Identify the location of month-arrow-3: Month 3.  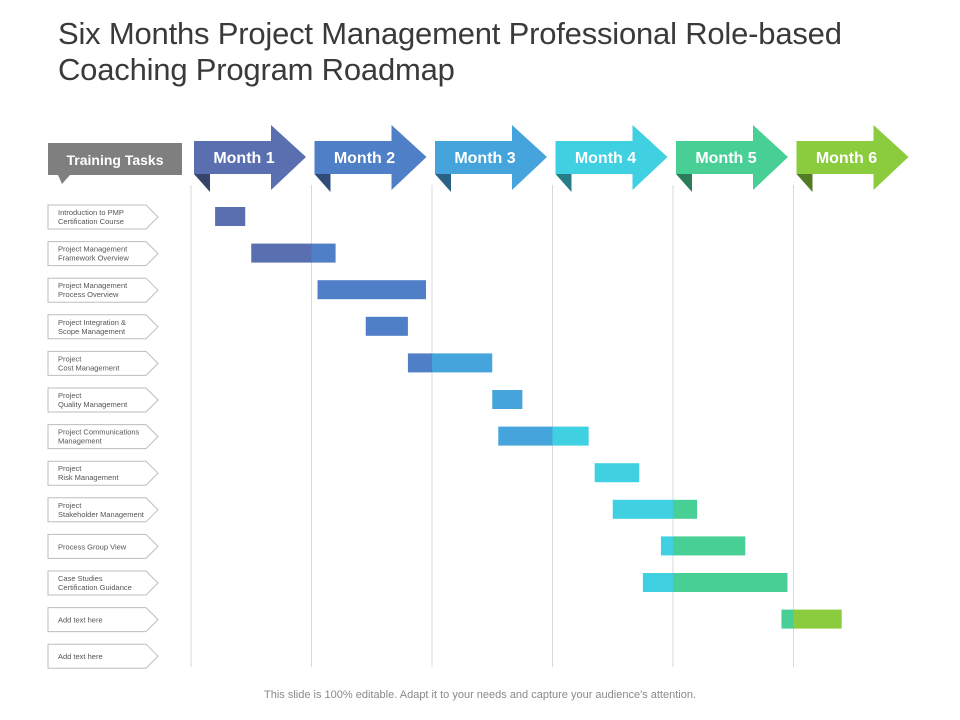
(491, 158).